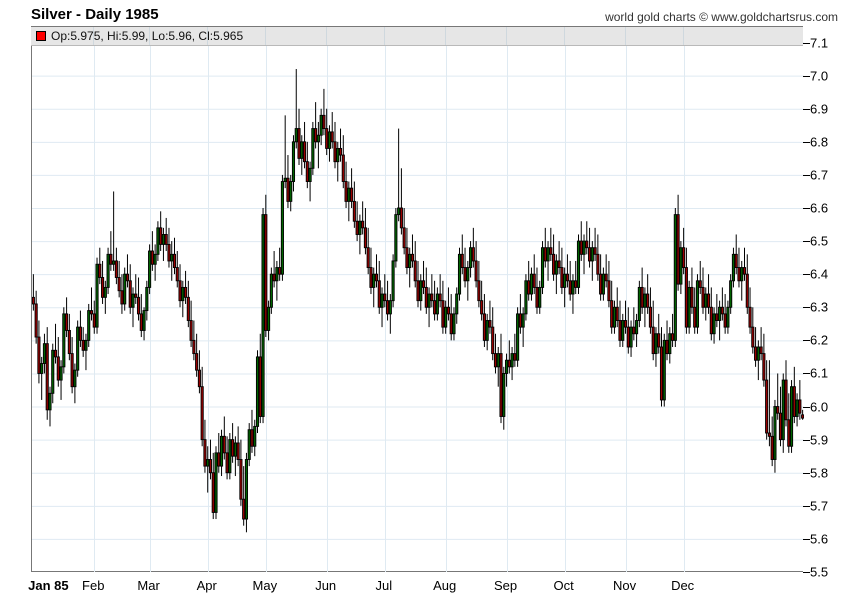 Image resolution: width=850 pixels, height=616 pixels. What do you see at coordinates (683, 585) in the screenshot?
I see `x-axis-label: Dec` at bounding box center [683, 585].